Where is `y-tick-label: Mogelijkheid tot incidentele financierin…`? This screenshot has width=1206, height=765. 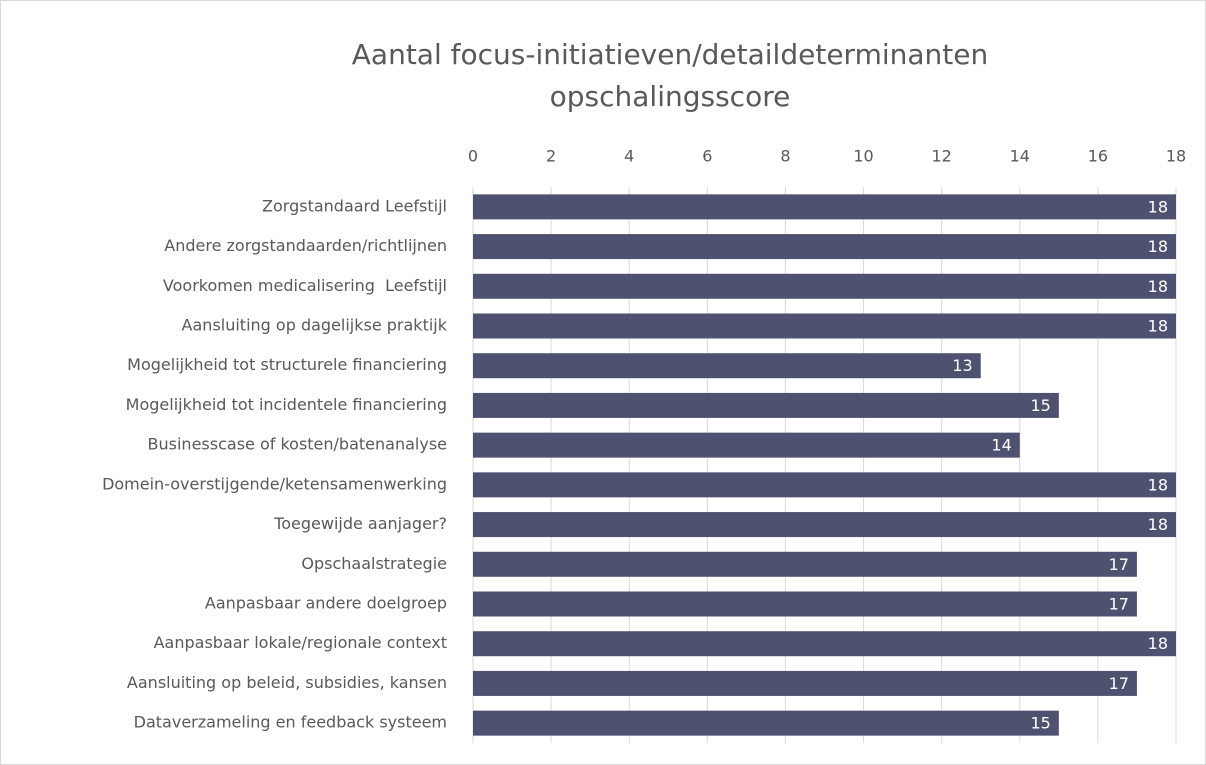
y-tick-label: Mogelijkheid tot incidentele financierin… is located at coordinates (286, 404).